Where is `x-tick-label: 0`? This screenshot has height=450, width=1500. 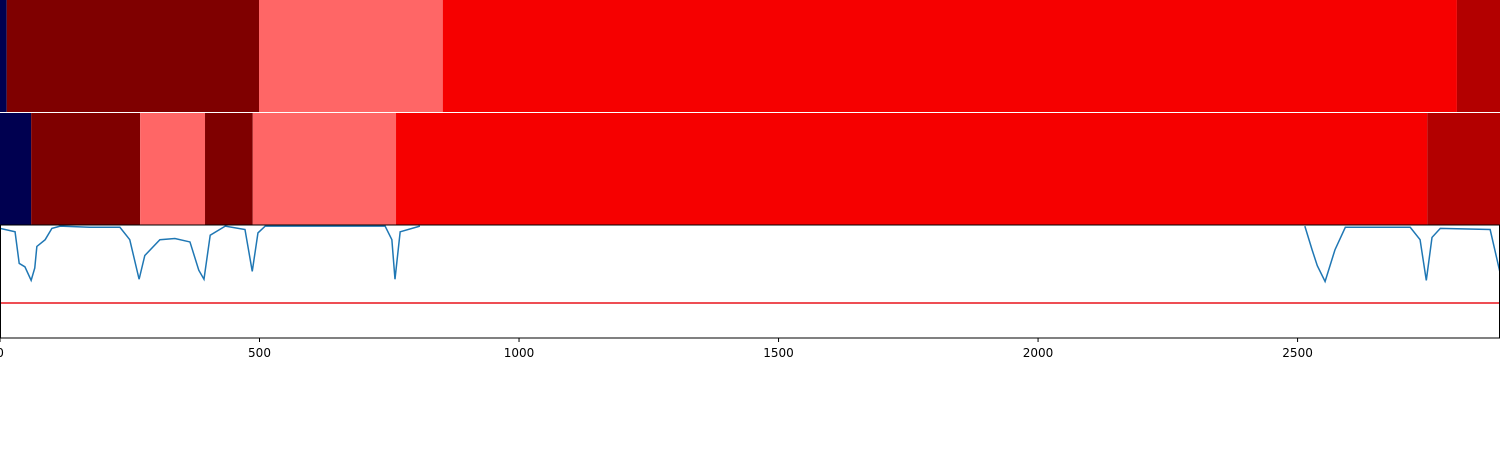 x-tick-label: 0 is located at coordinates (2, 353).